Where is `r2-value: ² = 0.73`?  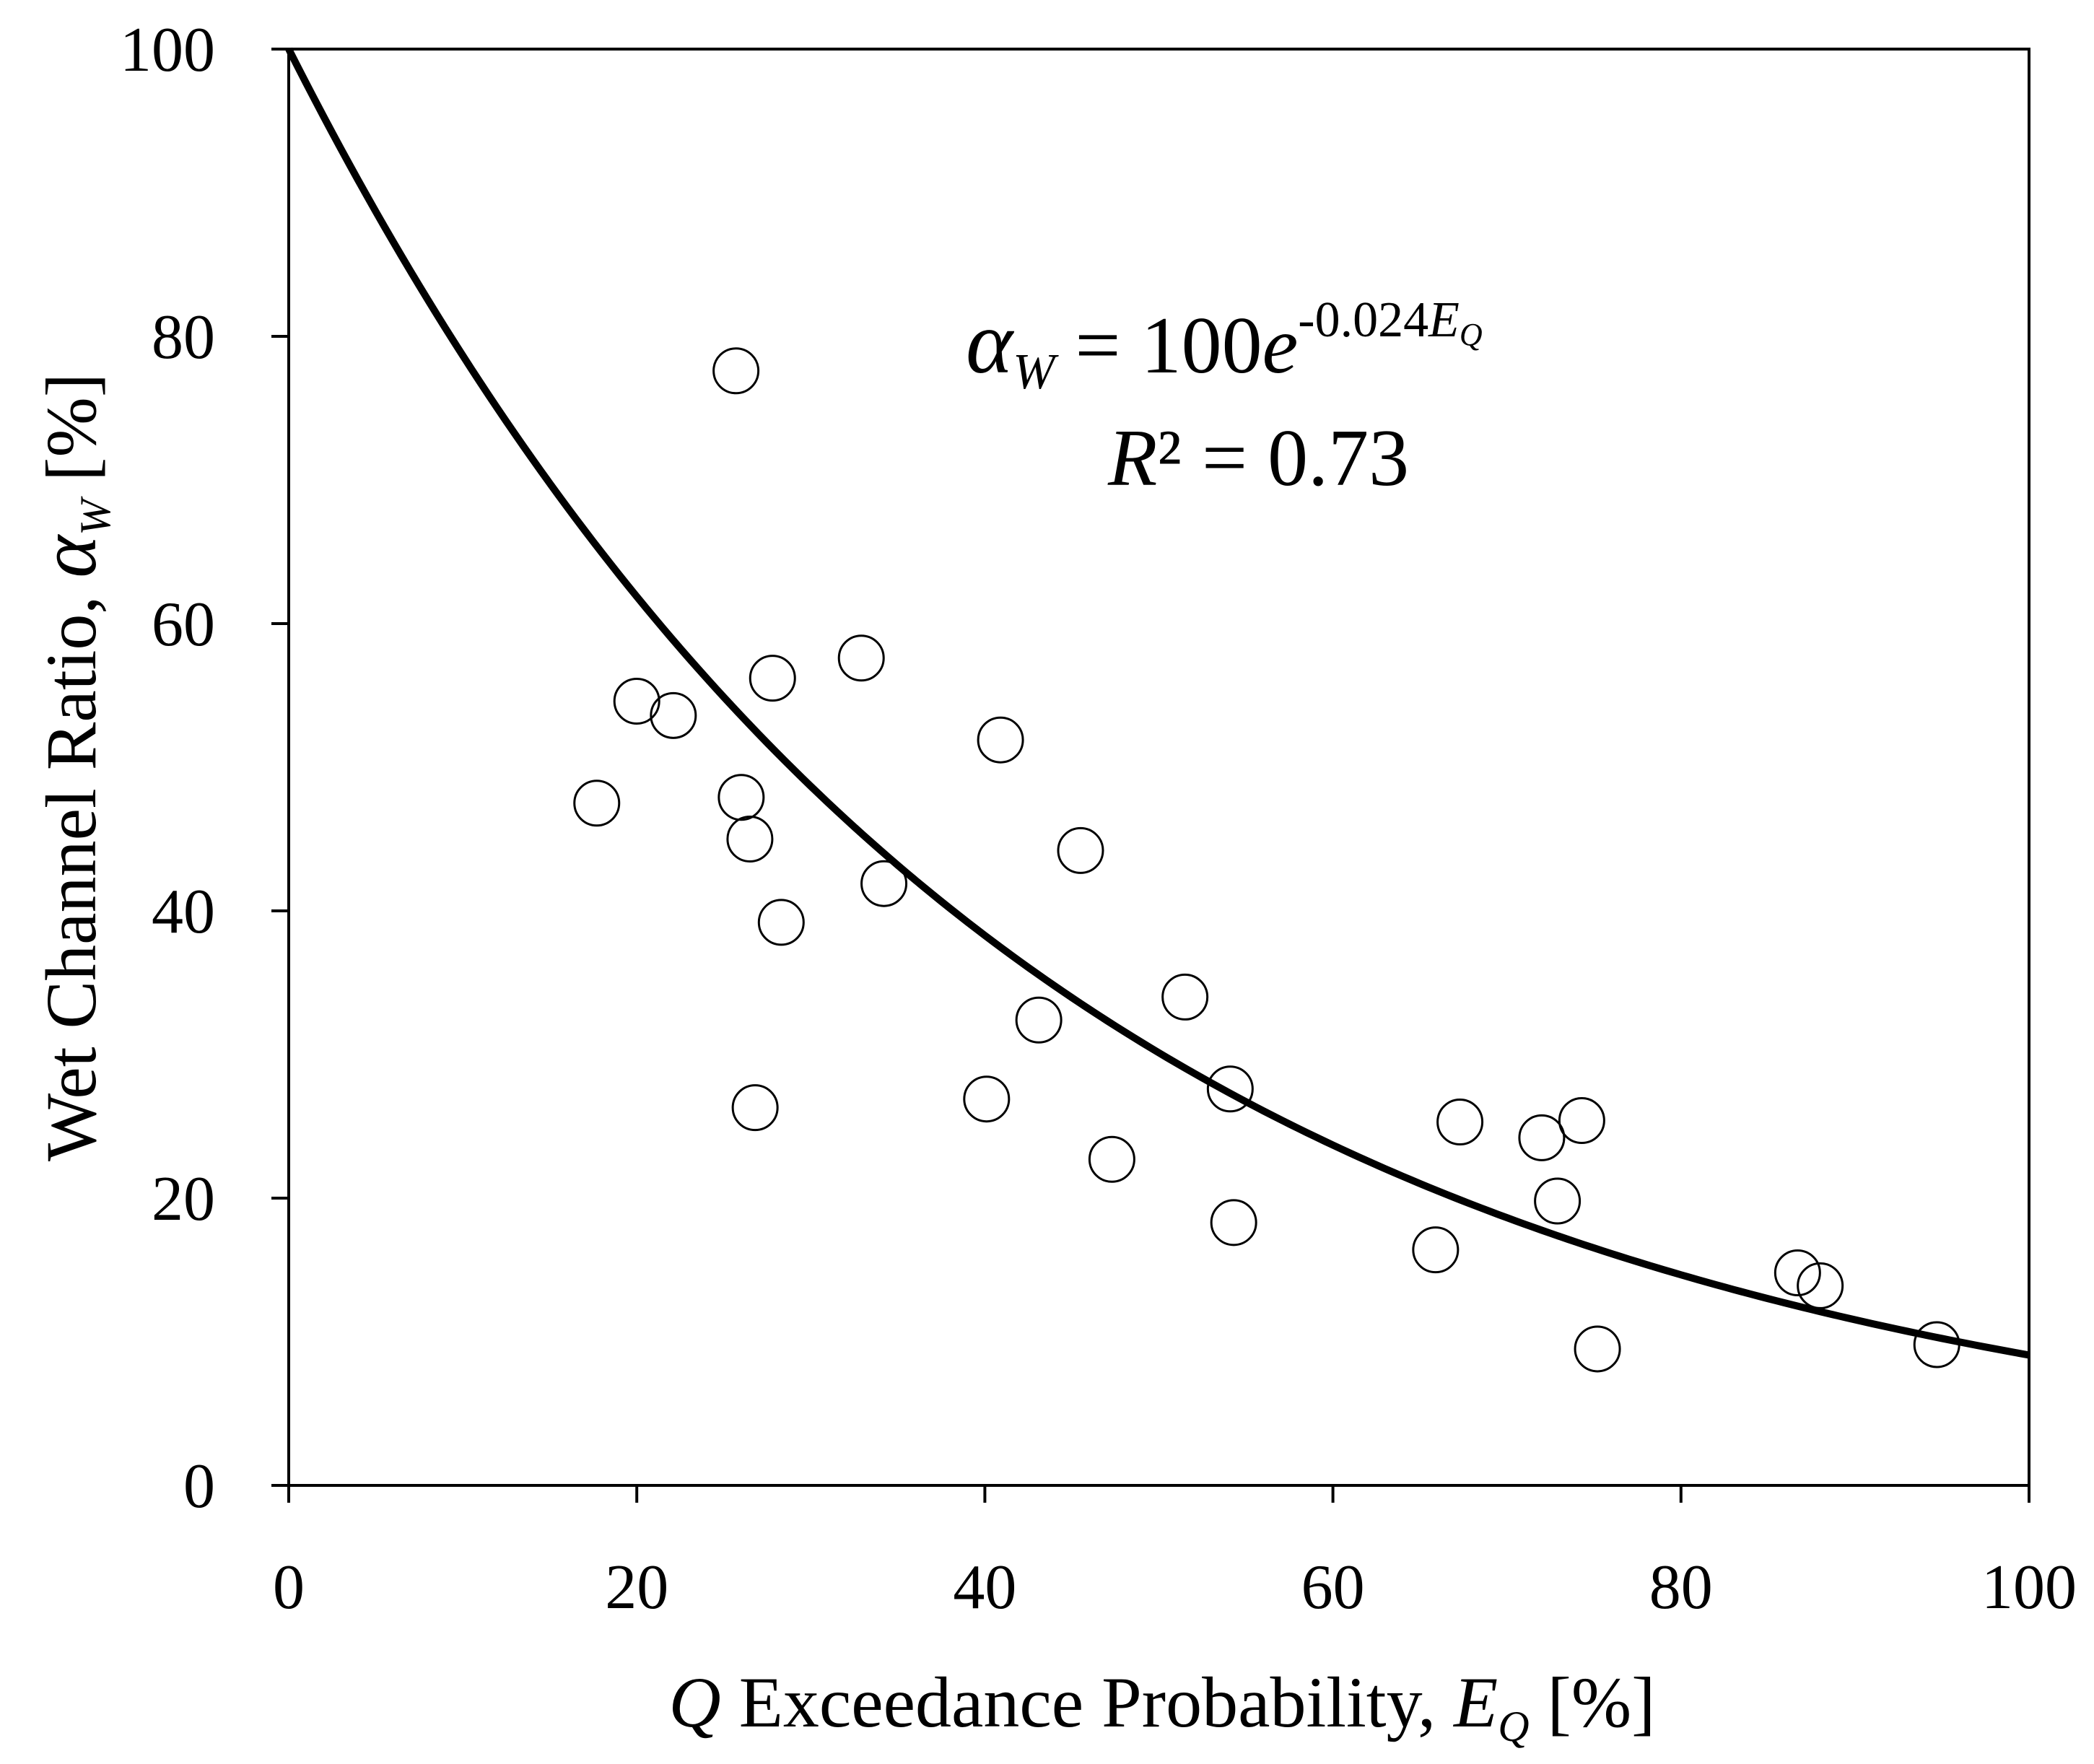 r2-value: ² = 0.73 is located at coordinates (1283, 458).